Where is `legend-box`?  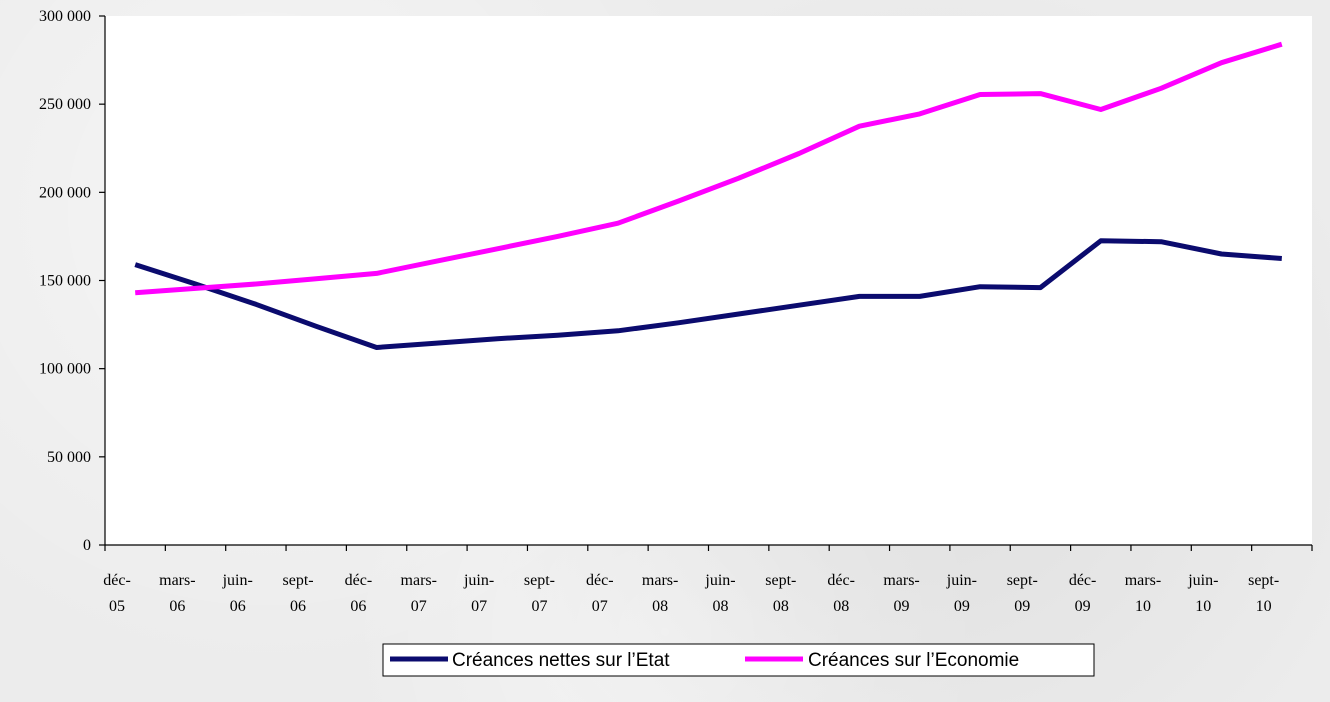
legend-box is located at coordinates (738, 660).